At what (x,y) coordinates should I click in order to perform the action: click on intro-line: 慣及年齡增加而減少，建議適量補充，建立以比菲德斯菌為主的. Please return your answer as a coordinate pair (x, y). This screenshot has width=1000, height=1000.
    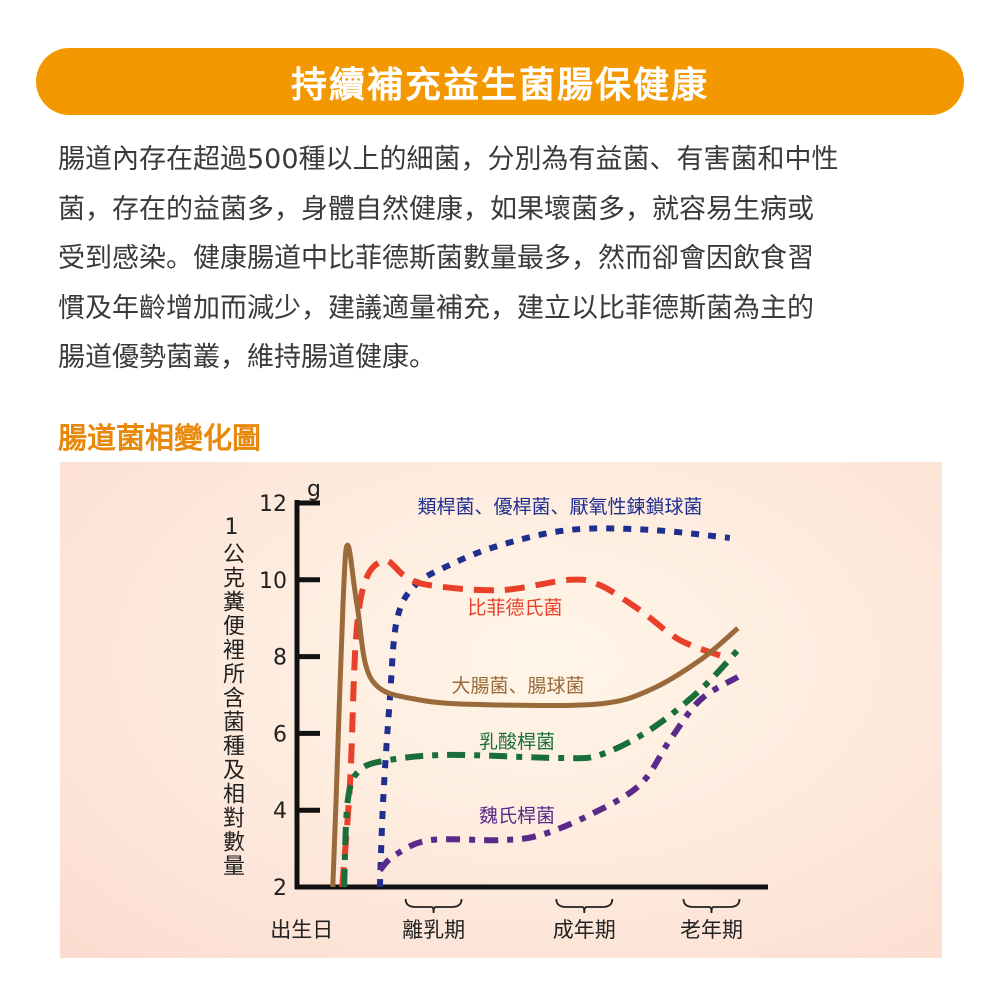
    Looking at the image, I should click on (436, 308).